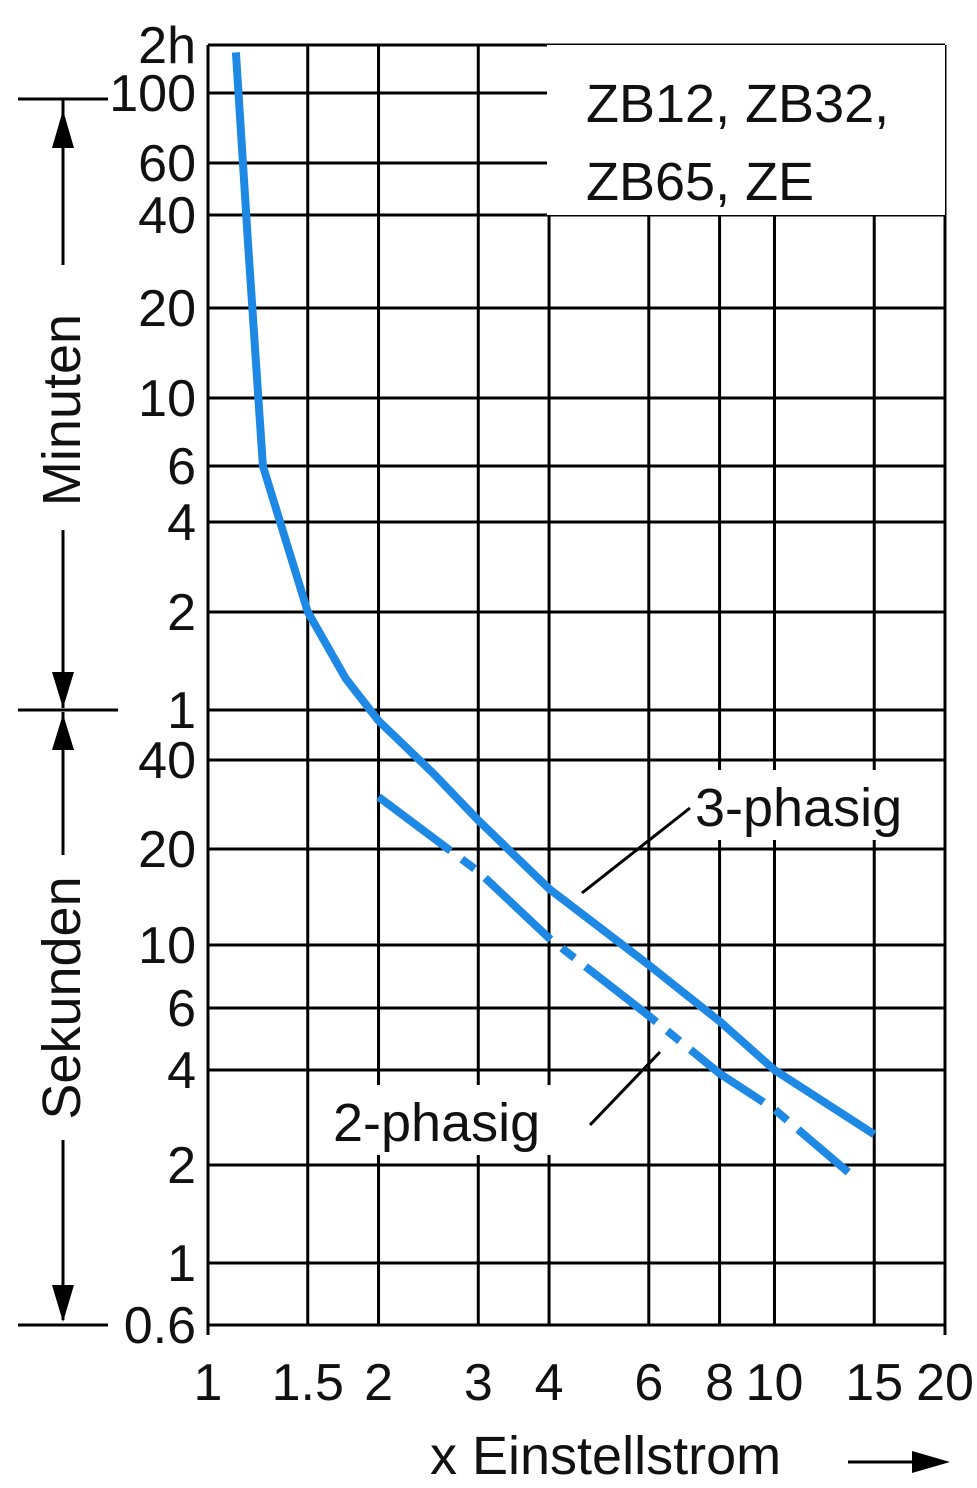 This screenshot has height=1488, width=977. Describe the element at coordinates (181, 711) in the screenshot. I see `y-tick-minutes-9: 1` at that location.